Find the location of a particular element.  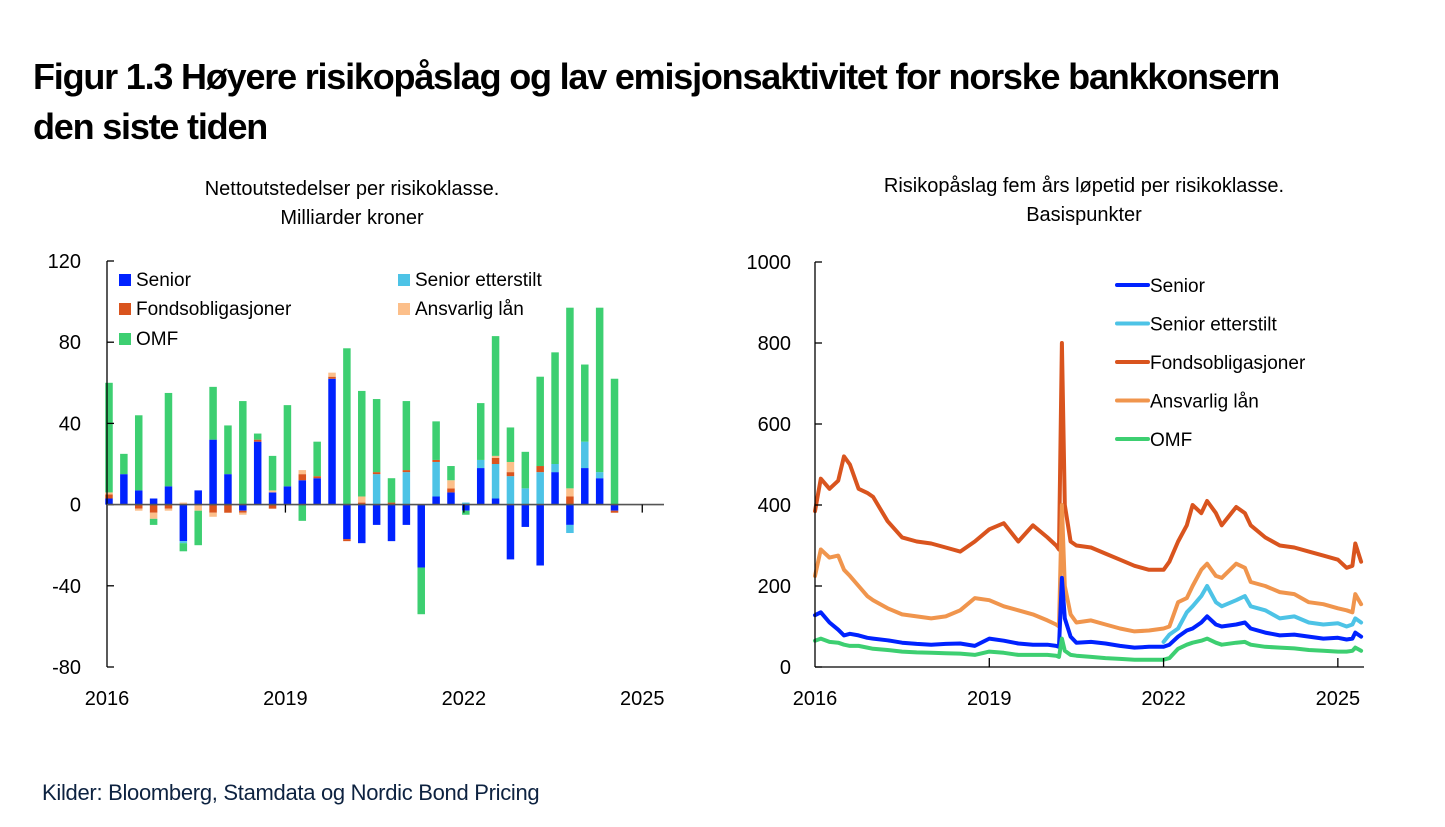

legend-label: Senior etterstilt is located at coordinates (1213, 325).